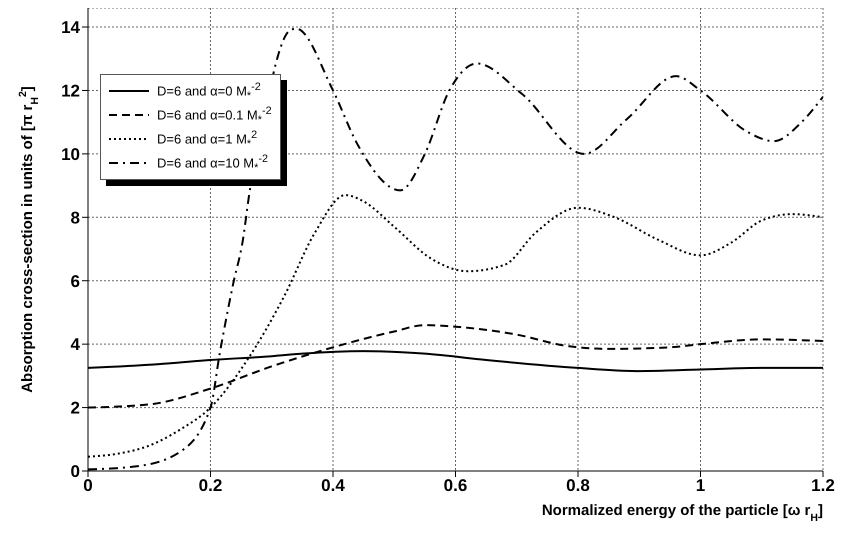 The image size is (851, 539). Describe the element at coordinates (210, 486) in the screenshot. I see `x-tick-label: 0.2` at that location.